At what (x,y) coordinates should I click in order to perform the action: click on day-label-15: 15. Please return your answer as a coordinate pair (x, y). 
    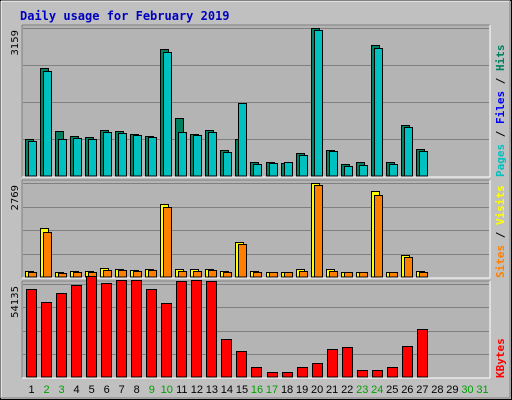
    Looking at the image, I should click on (242, 390).